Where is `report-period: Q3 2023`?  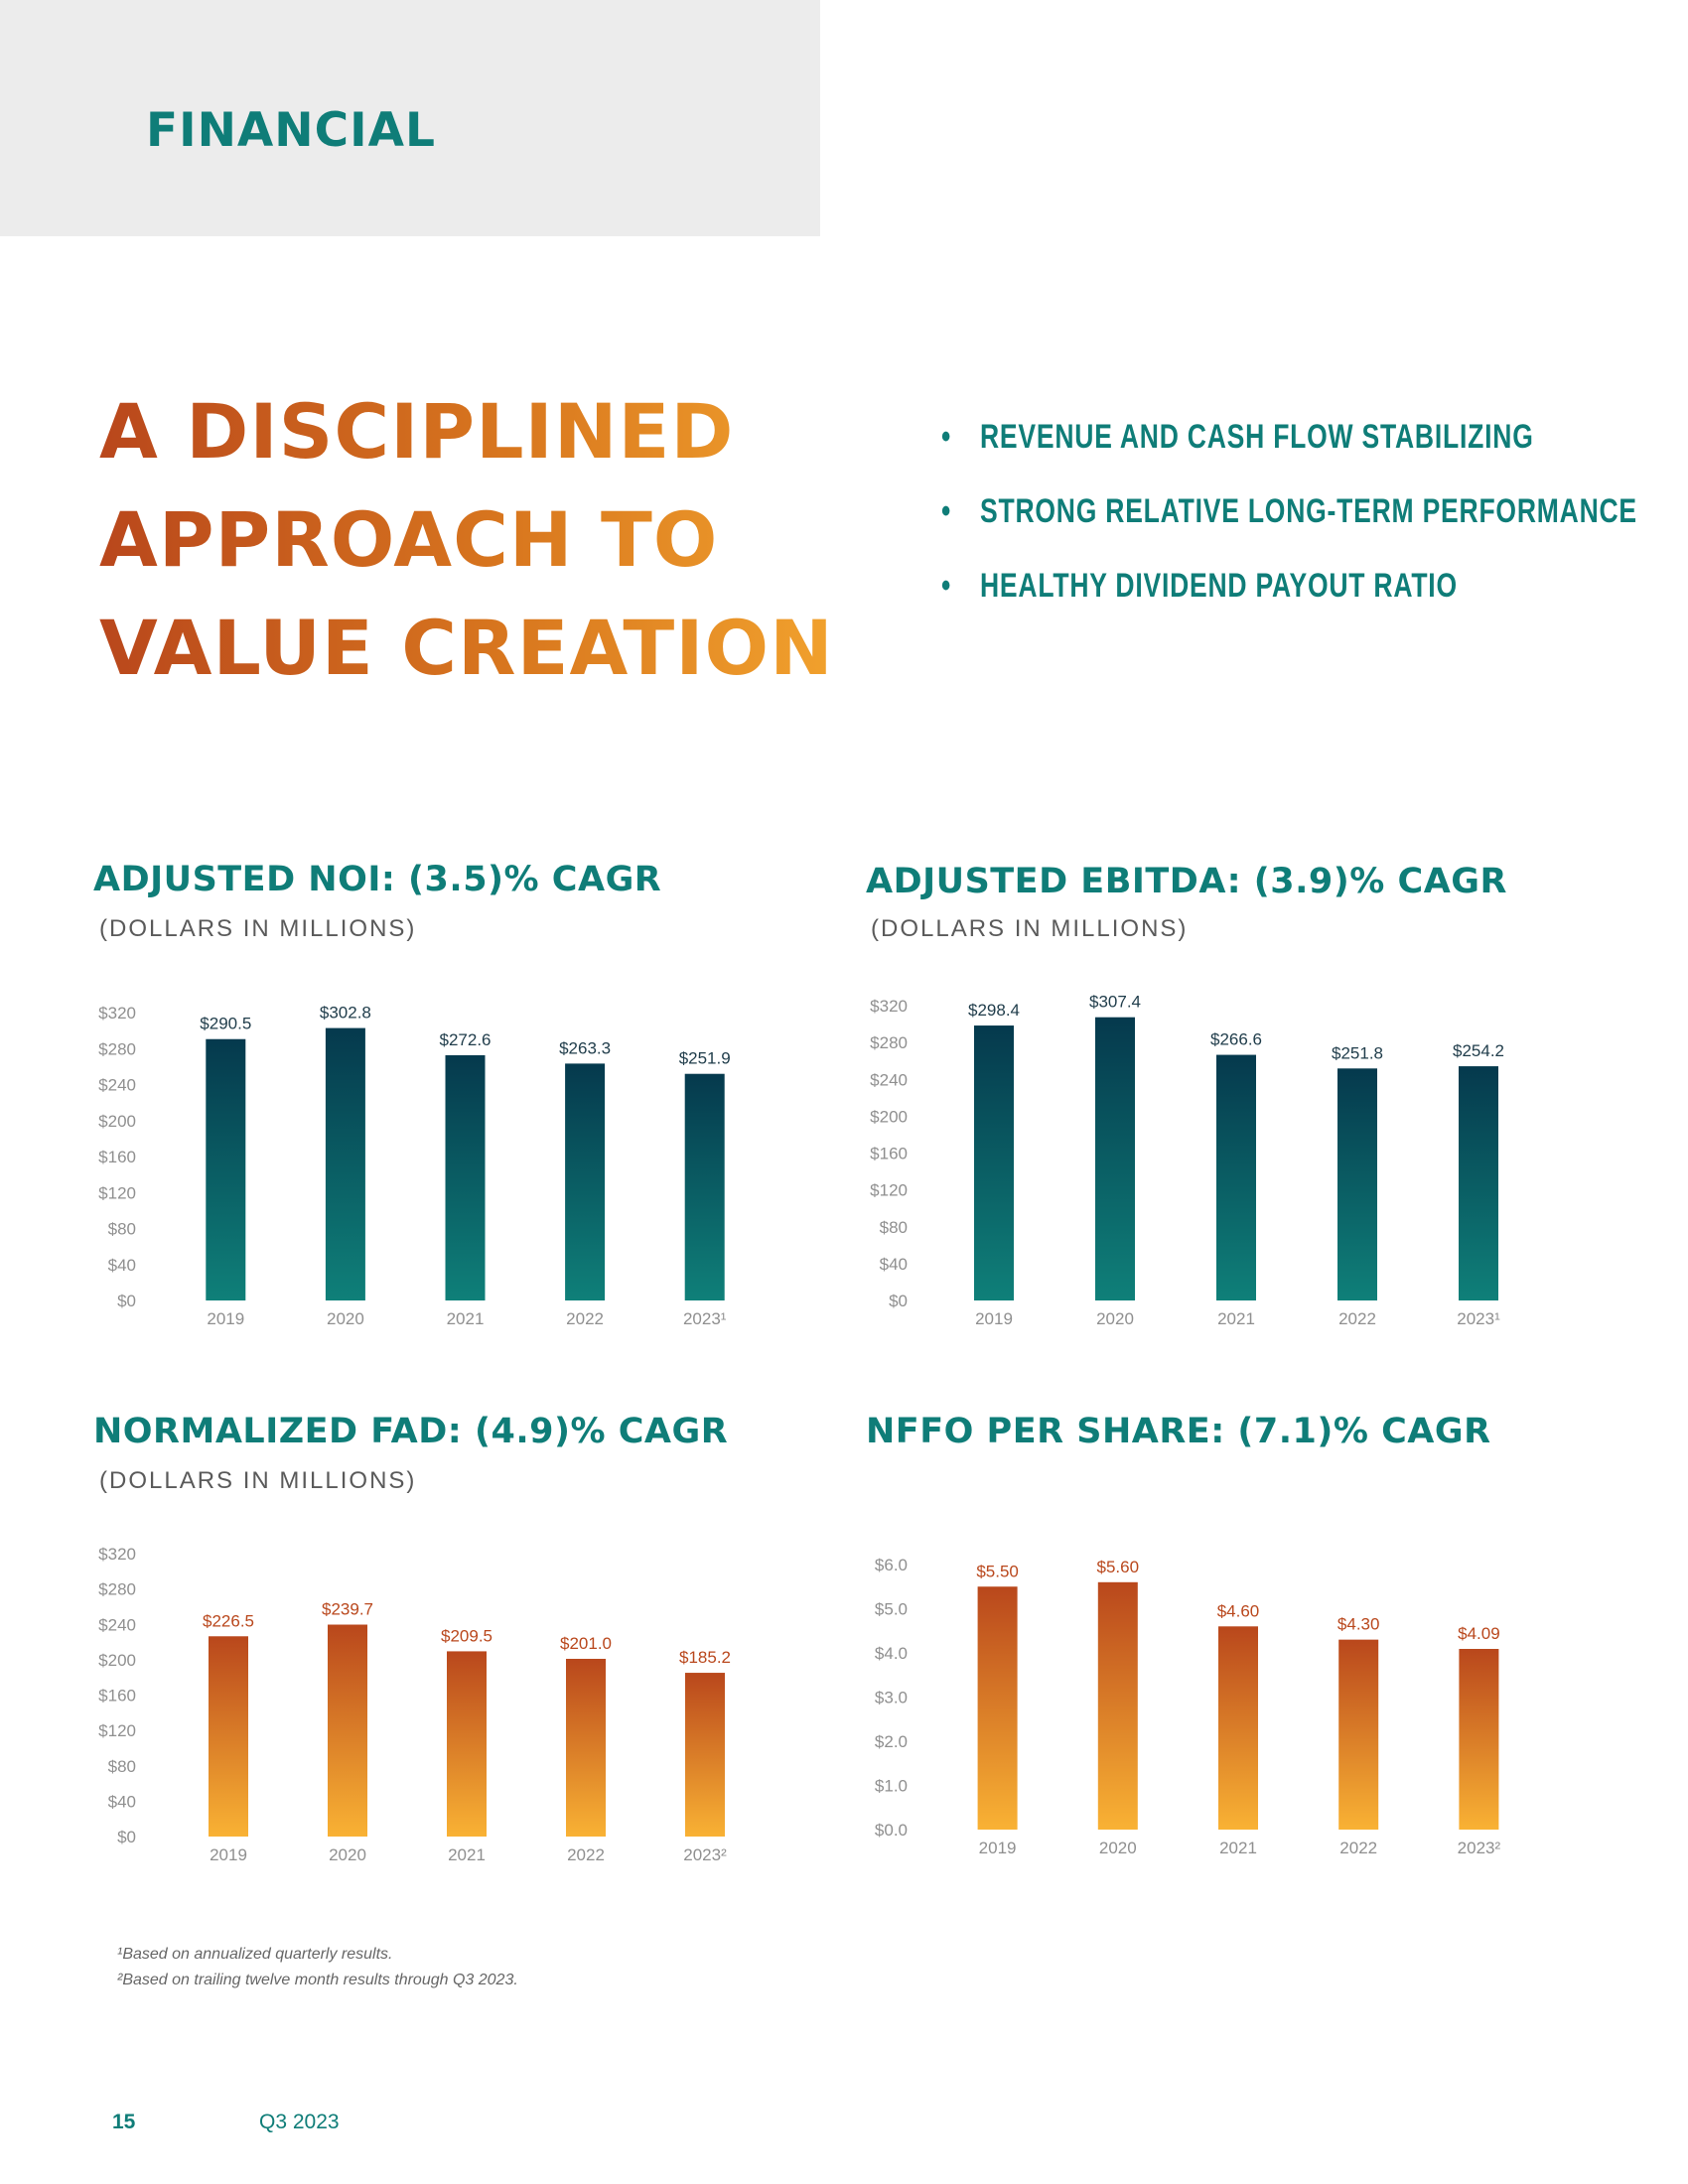 report-period: Q3 2023 is located at coordinates (299, 2122).